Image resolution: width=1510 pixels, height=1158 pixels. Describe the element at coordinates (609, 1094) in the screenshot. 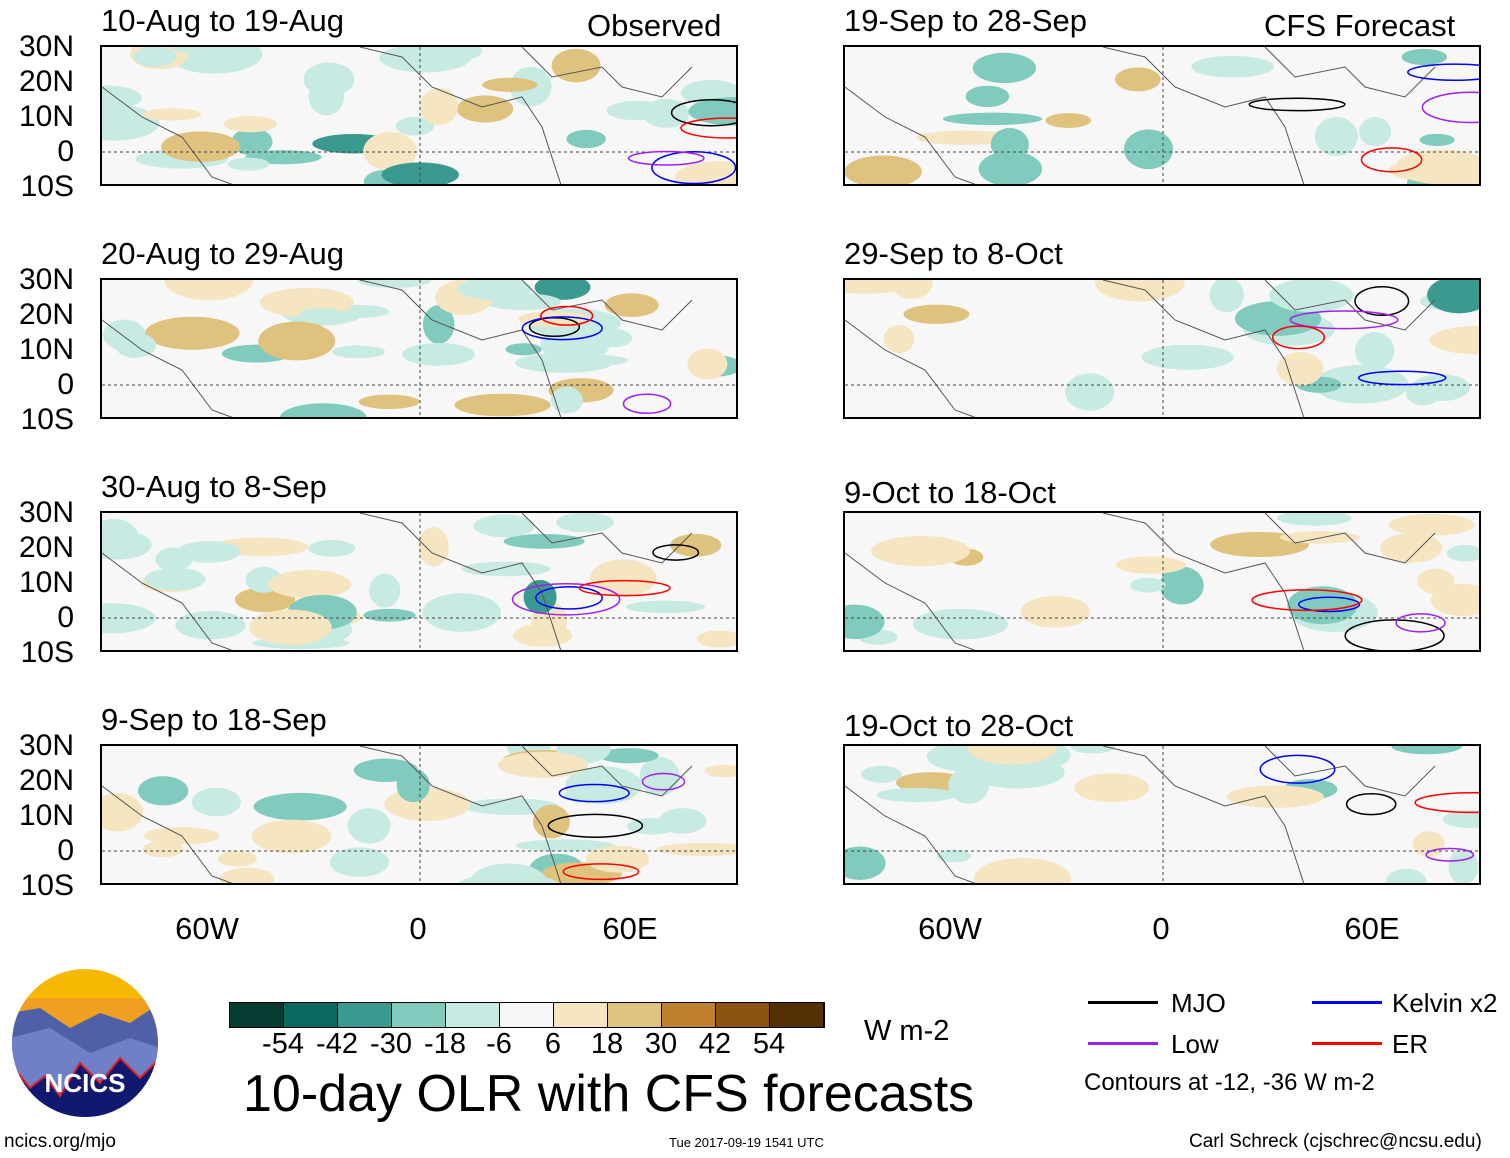

I see `figure-title: 10-day OLR with CFS forecasts` at that location.